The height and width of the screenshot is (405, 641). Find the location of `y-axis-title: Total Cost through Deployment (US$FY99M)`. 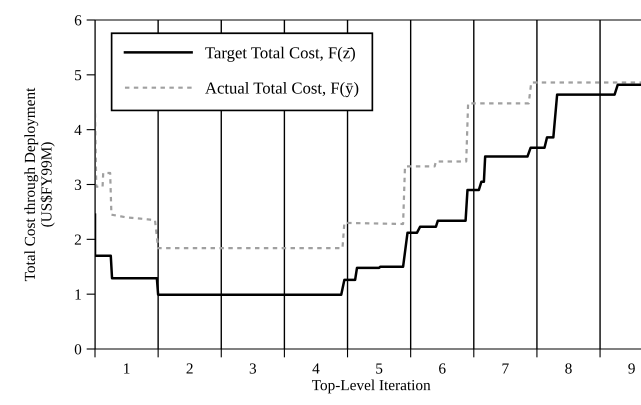

y-axis-title: Total Cost through Deployment (US$FY99M) is located at coordinates (39, 185).